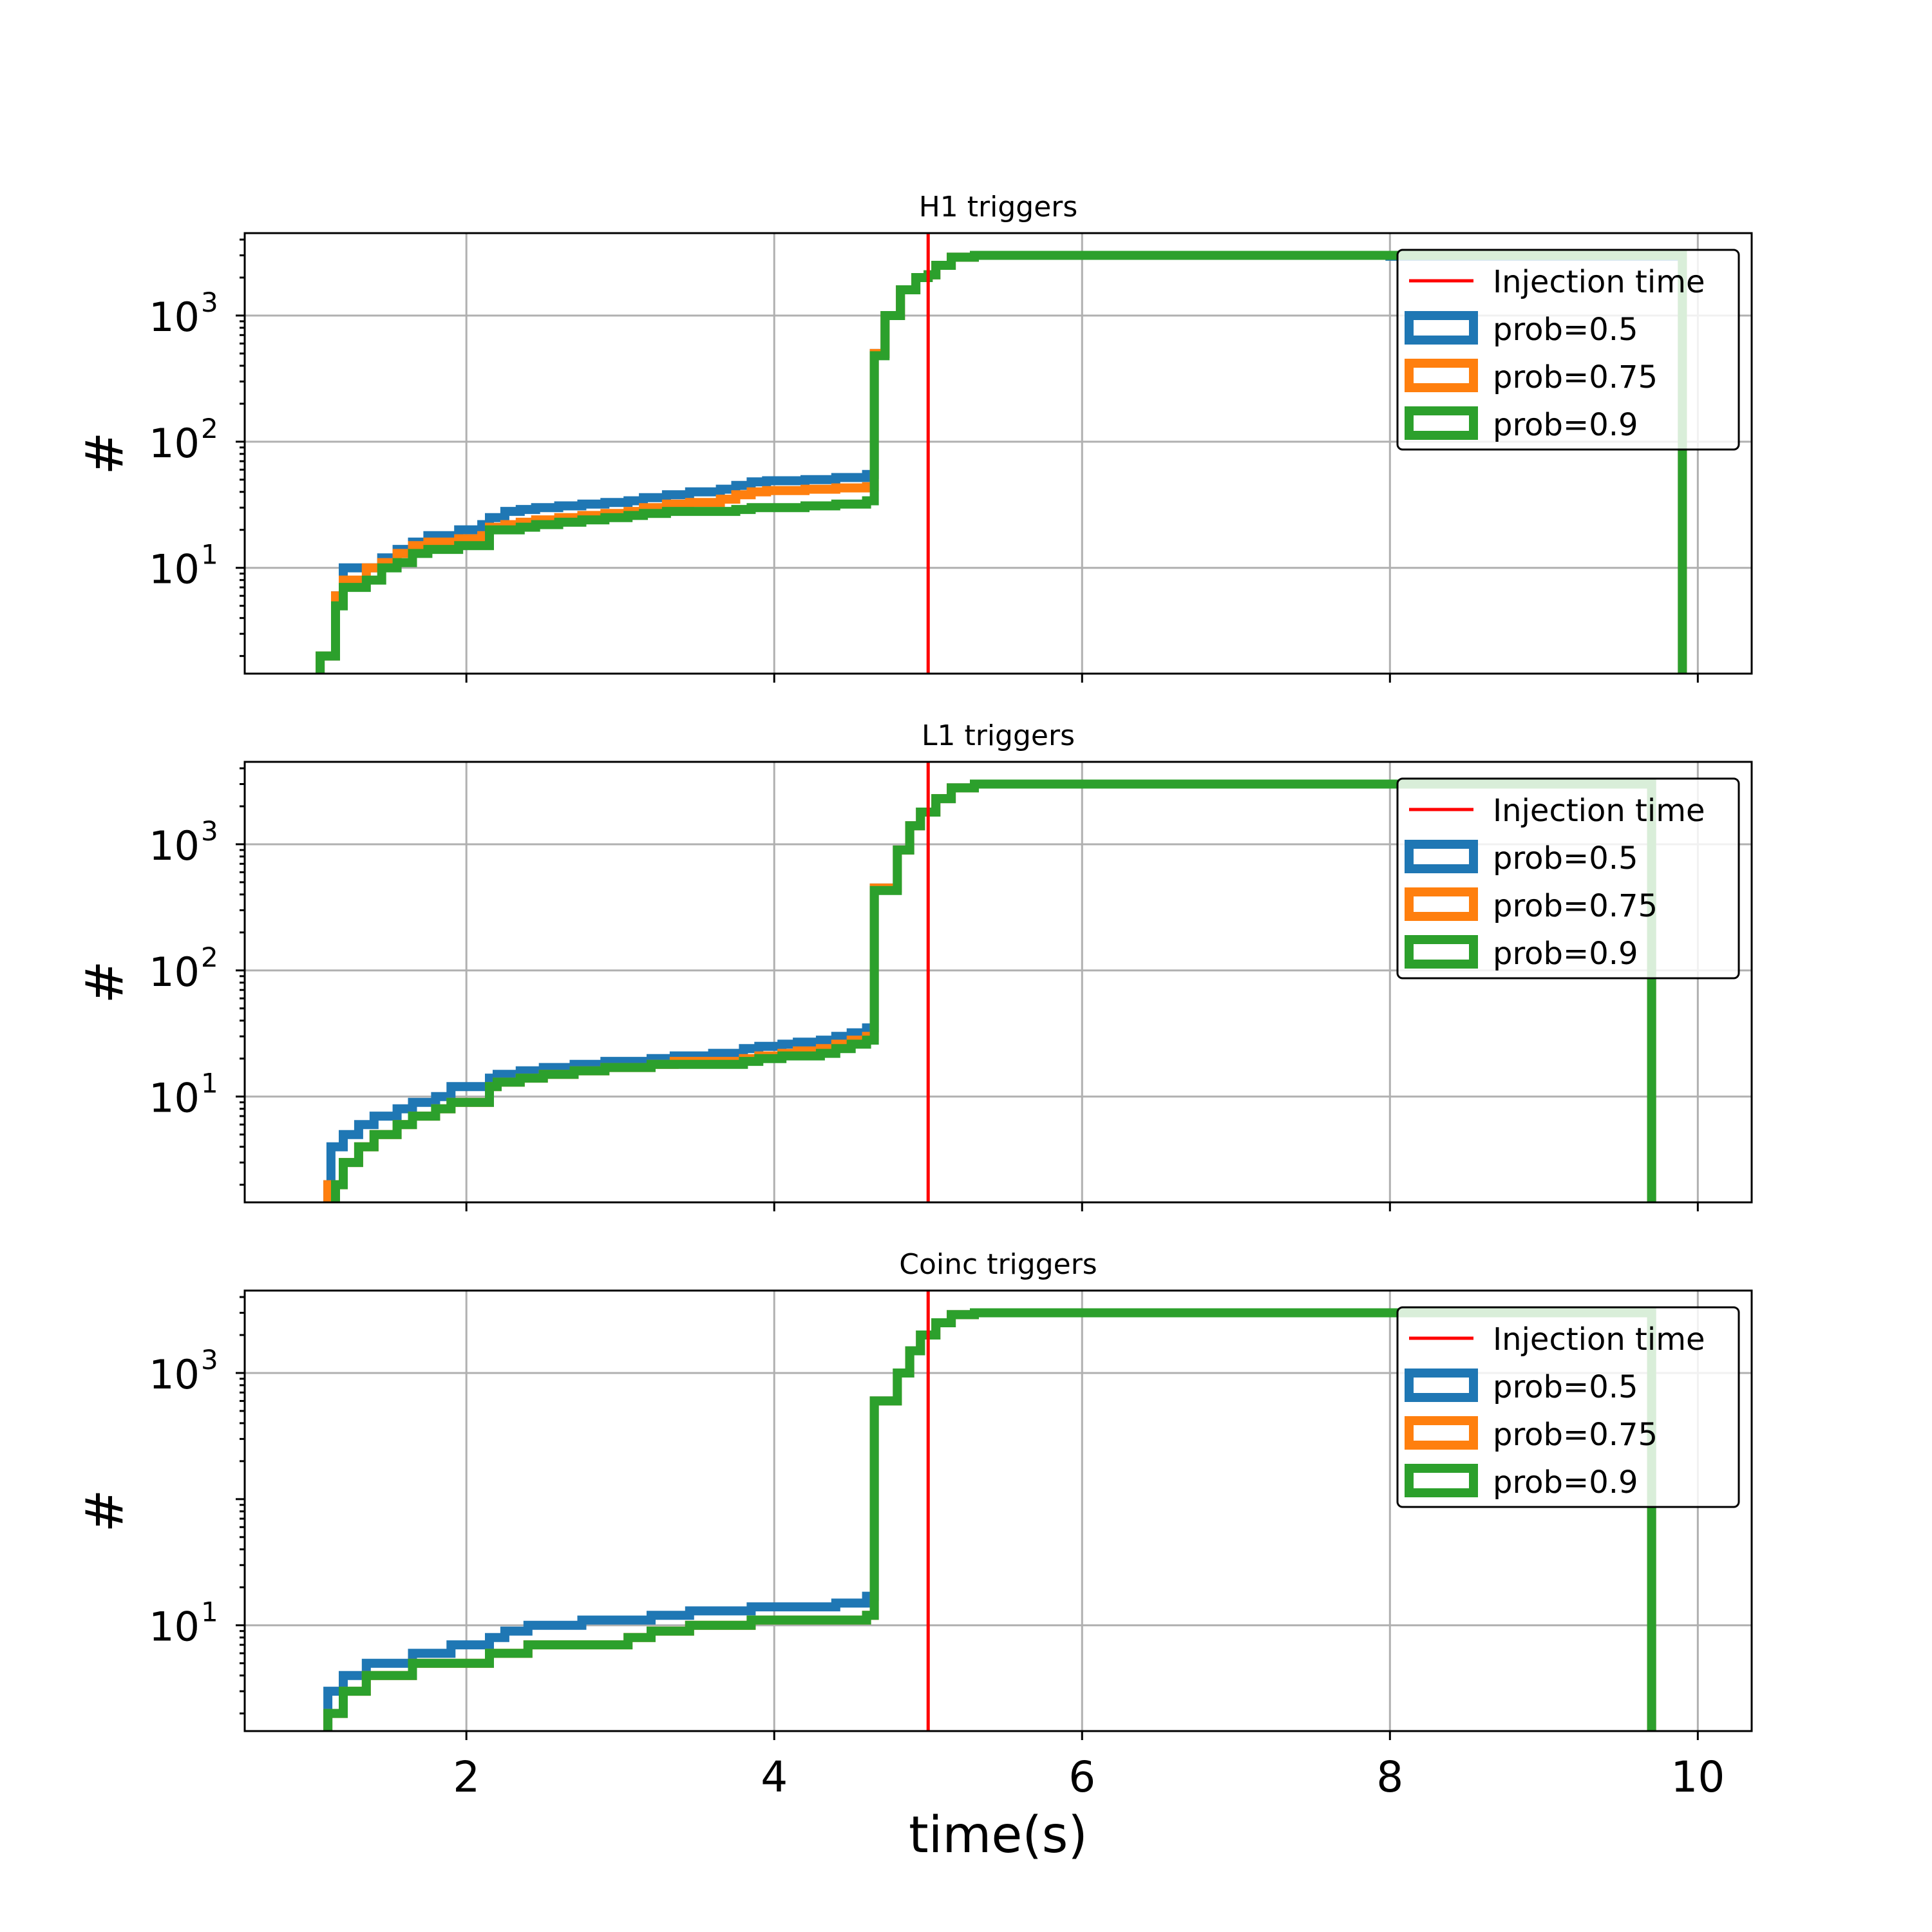 This screenshot has height=1932, width=1932. What do you see at coordinates (999, 735) in the screenshot?
I see `panel-title: L1 triggers` at bounding box center [999, 735].